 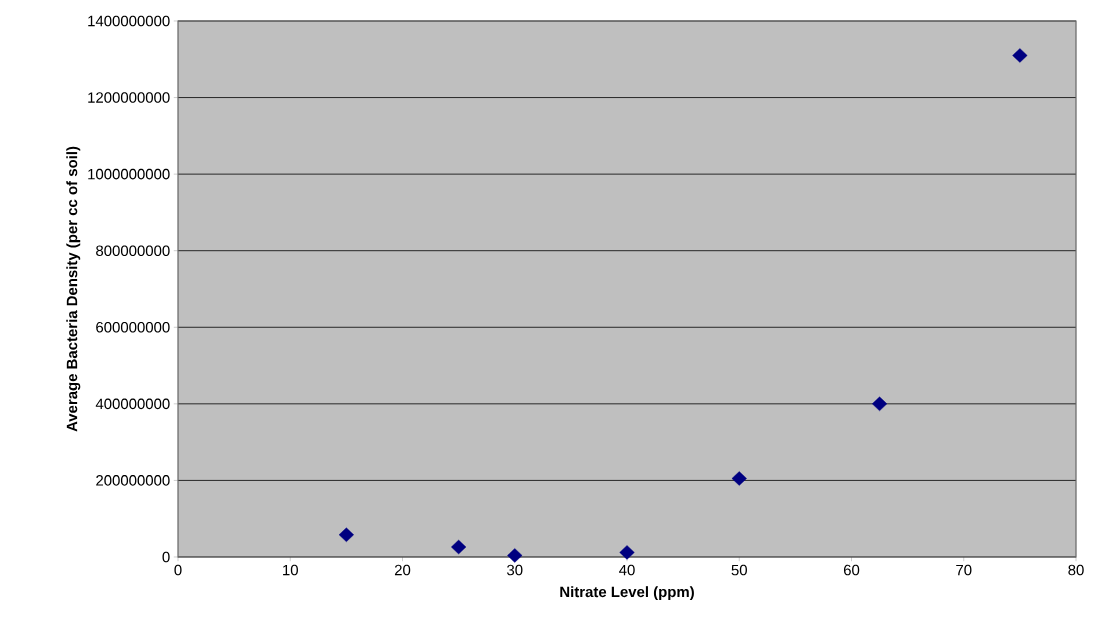 I want to click on x-tick-label: 0, so click(x=178, y=570).